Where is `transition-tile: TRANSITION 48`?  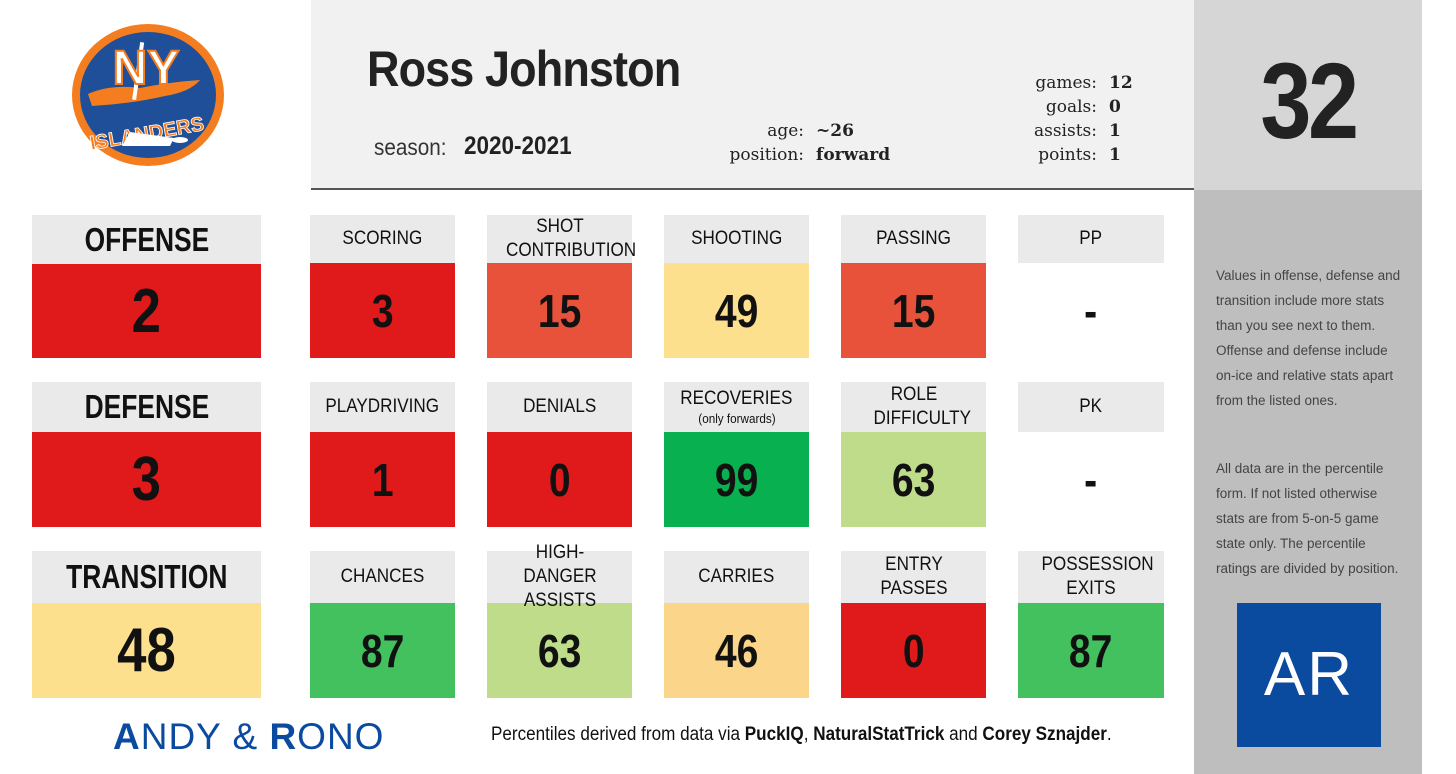
transition-tile: TRANSITION 48 is located at coordinates (146, 624).